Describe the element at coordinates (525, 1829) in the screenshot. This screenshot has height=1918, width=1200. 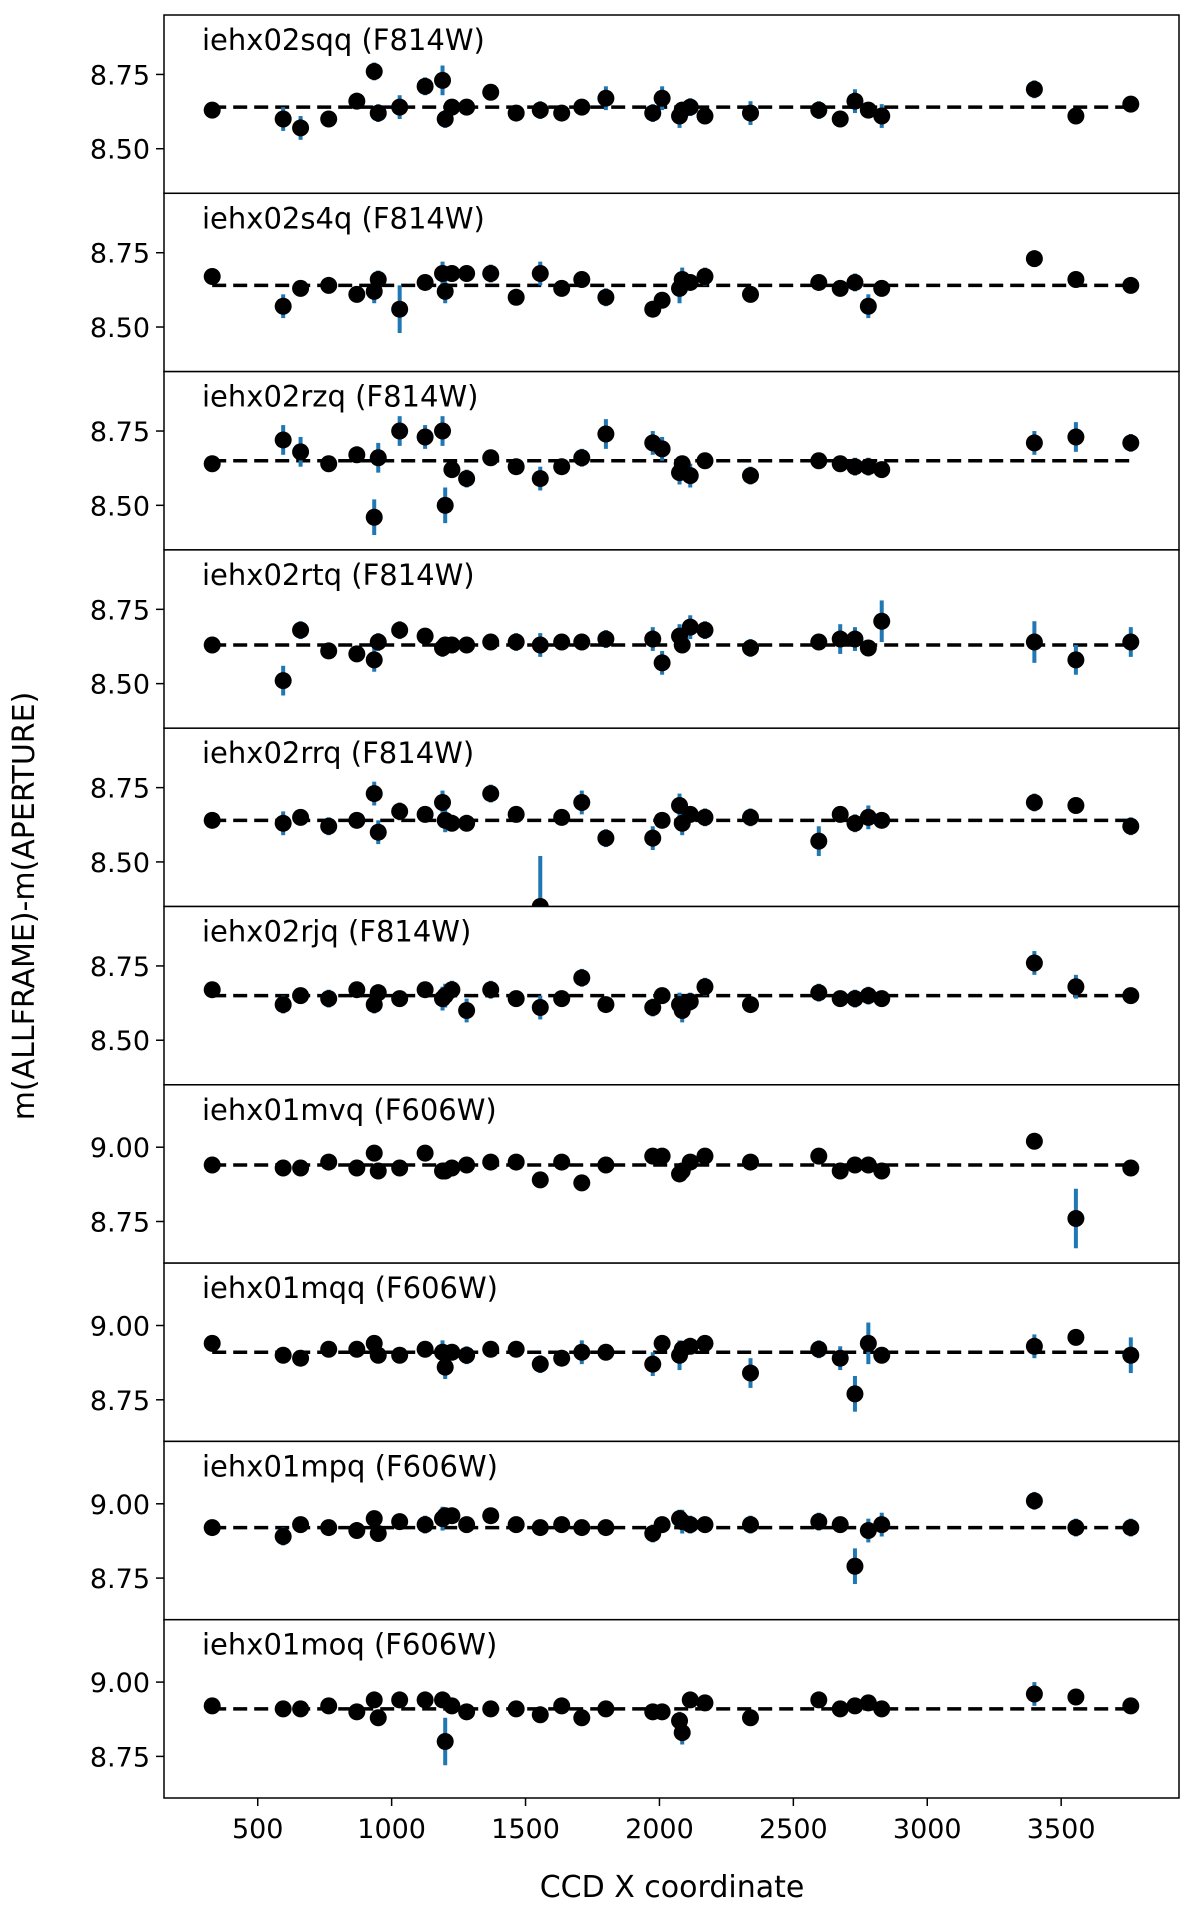
I see `x-tick-label: 1500` at that location.